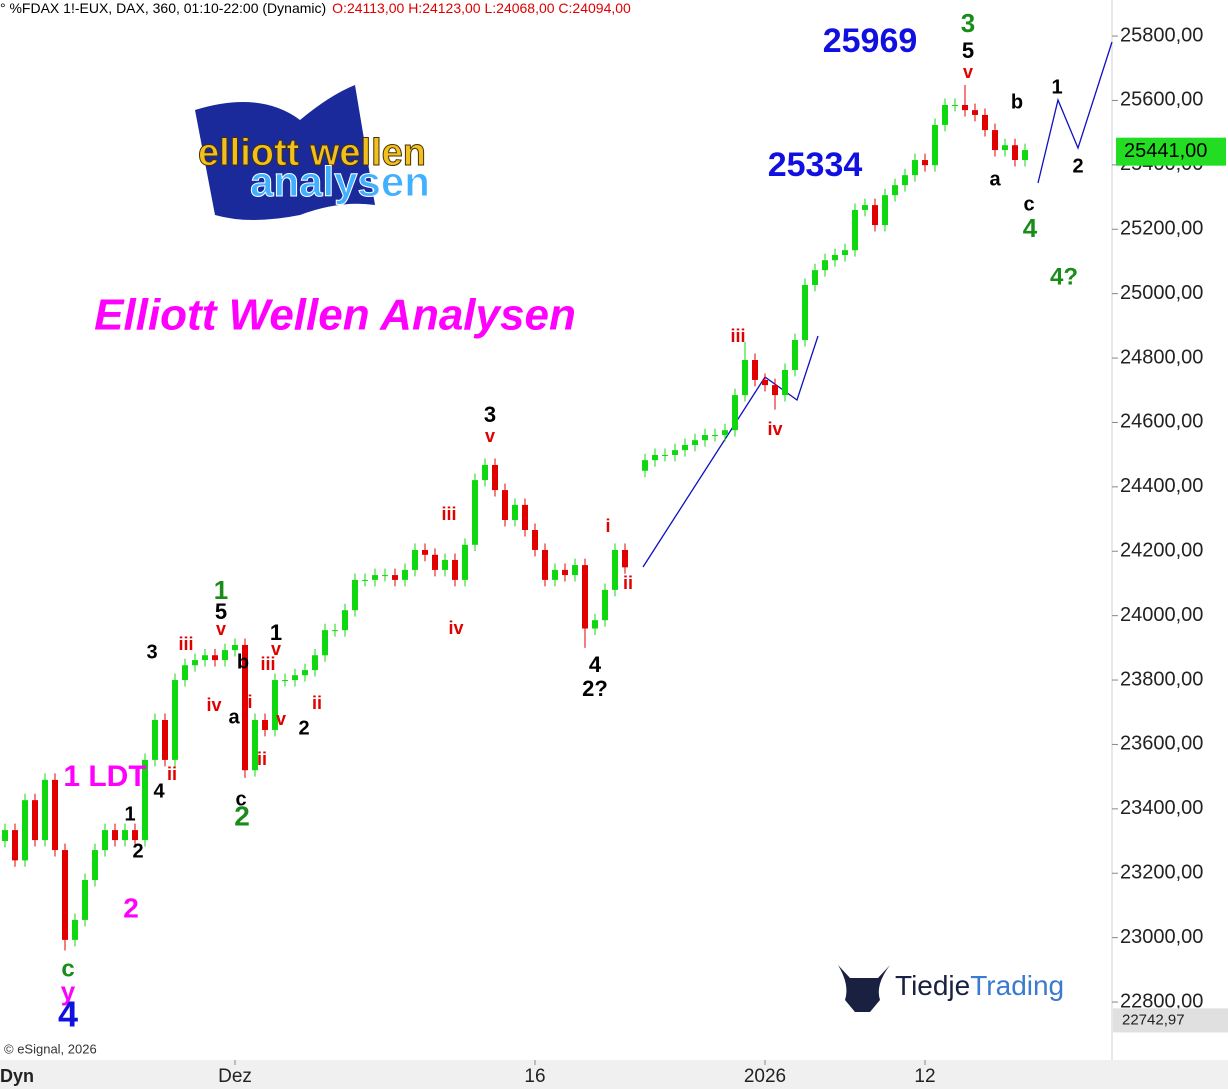 This screenshot has height=1089, width=1228. I want to click on brand-icon, so click(864, 988).